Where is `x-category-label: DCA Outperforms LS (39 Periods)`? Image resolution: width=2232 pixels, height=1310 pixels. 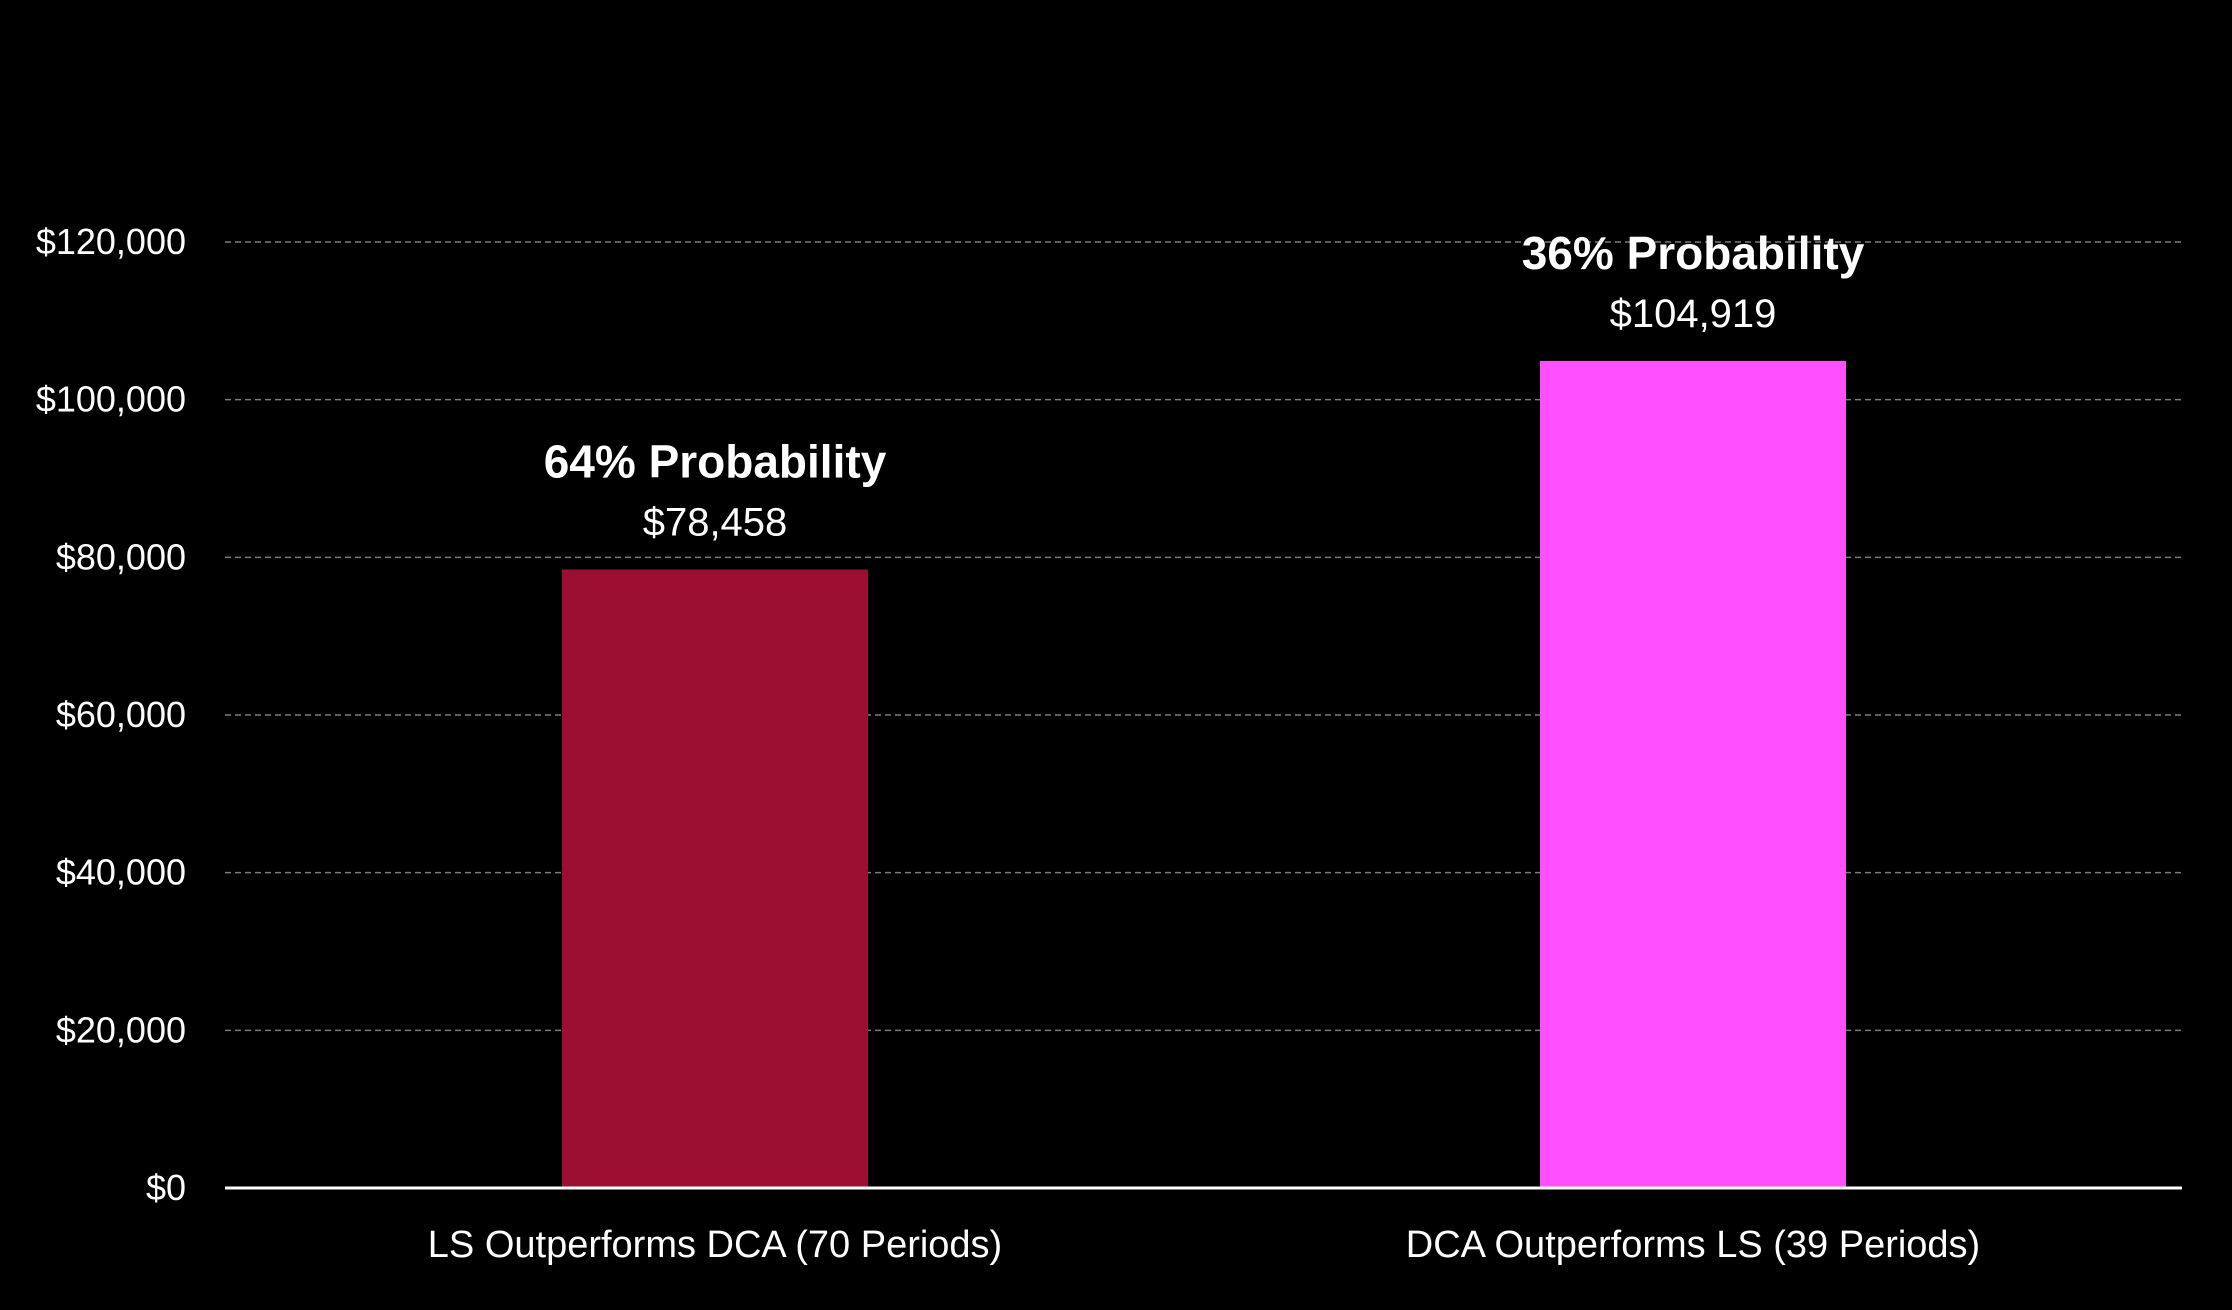 x-category-label: DCA Outperforms LS (39 Periods) is located at coordinates (1693, 1245).